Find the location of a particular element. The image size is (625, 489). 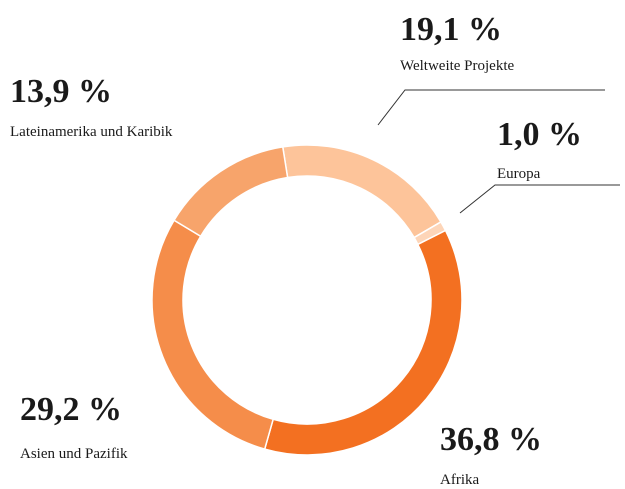

category-label: Afrika is located at coordinates (459, 480).